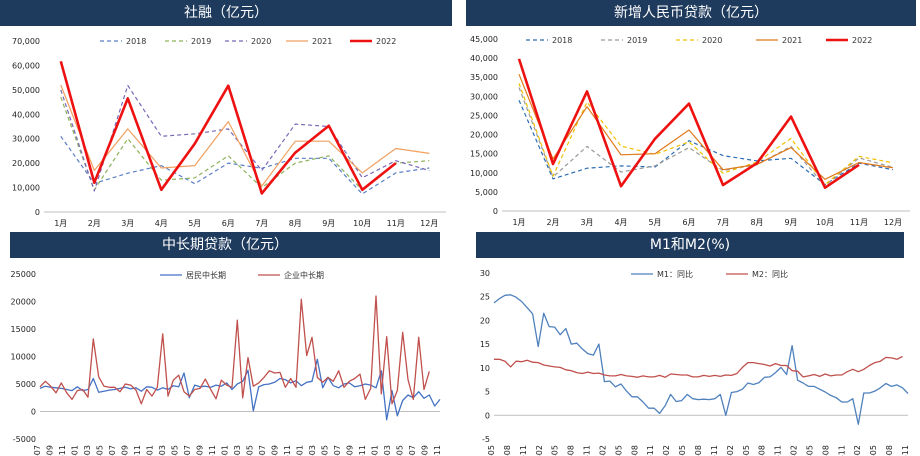  What do you see at coordinates (87, 450) in the screenshot?
I see `x-tick-label: 2018-03` at bounding box center [87, 450].